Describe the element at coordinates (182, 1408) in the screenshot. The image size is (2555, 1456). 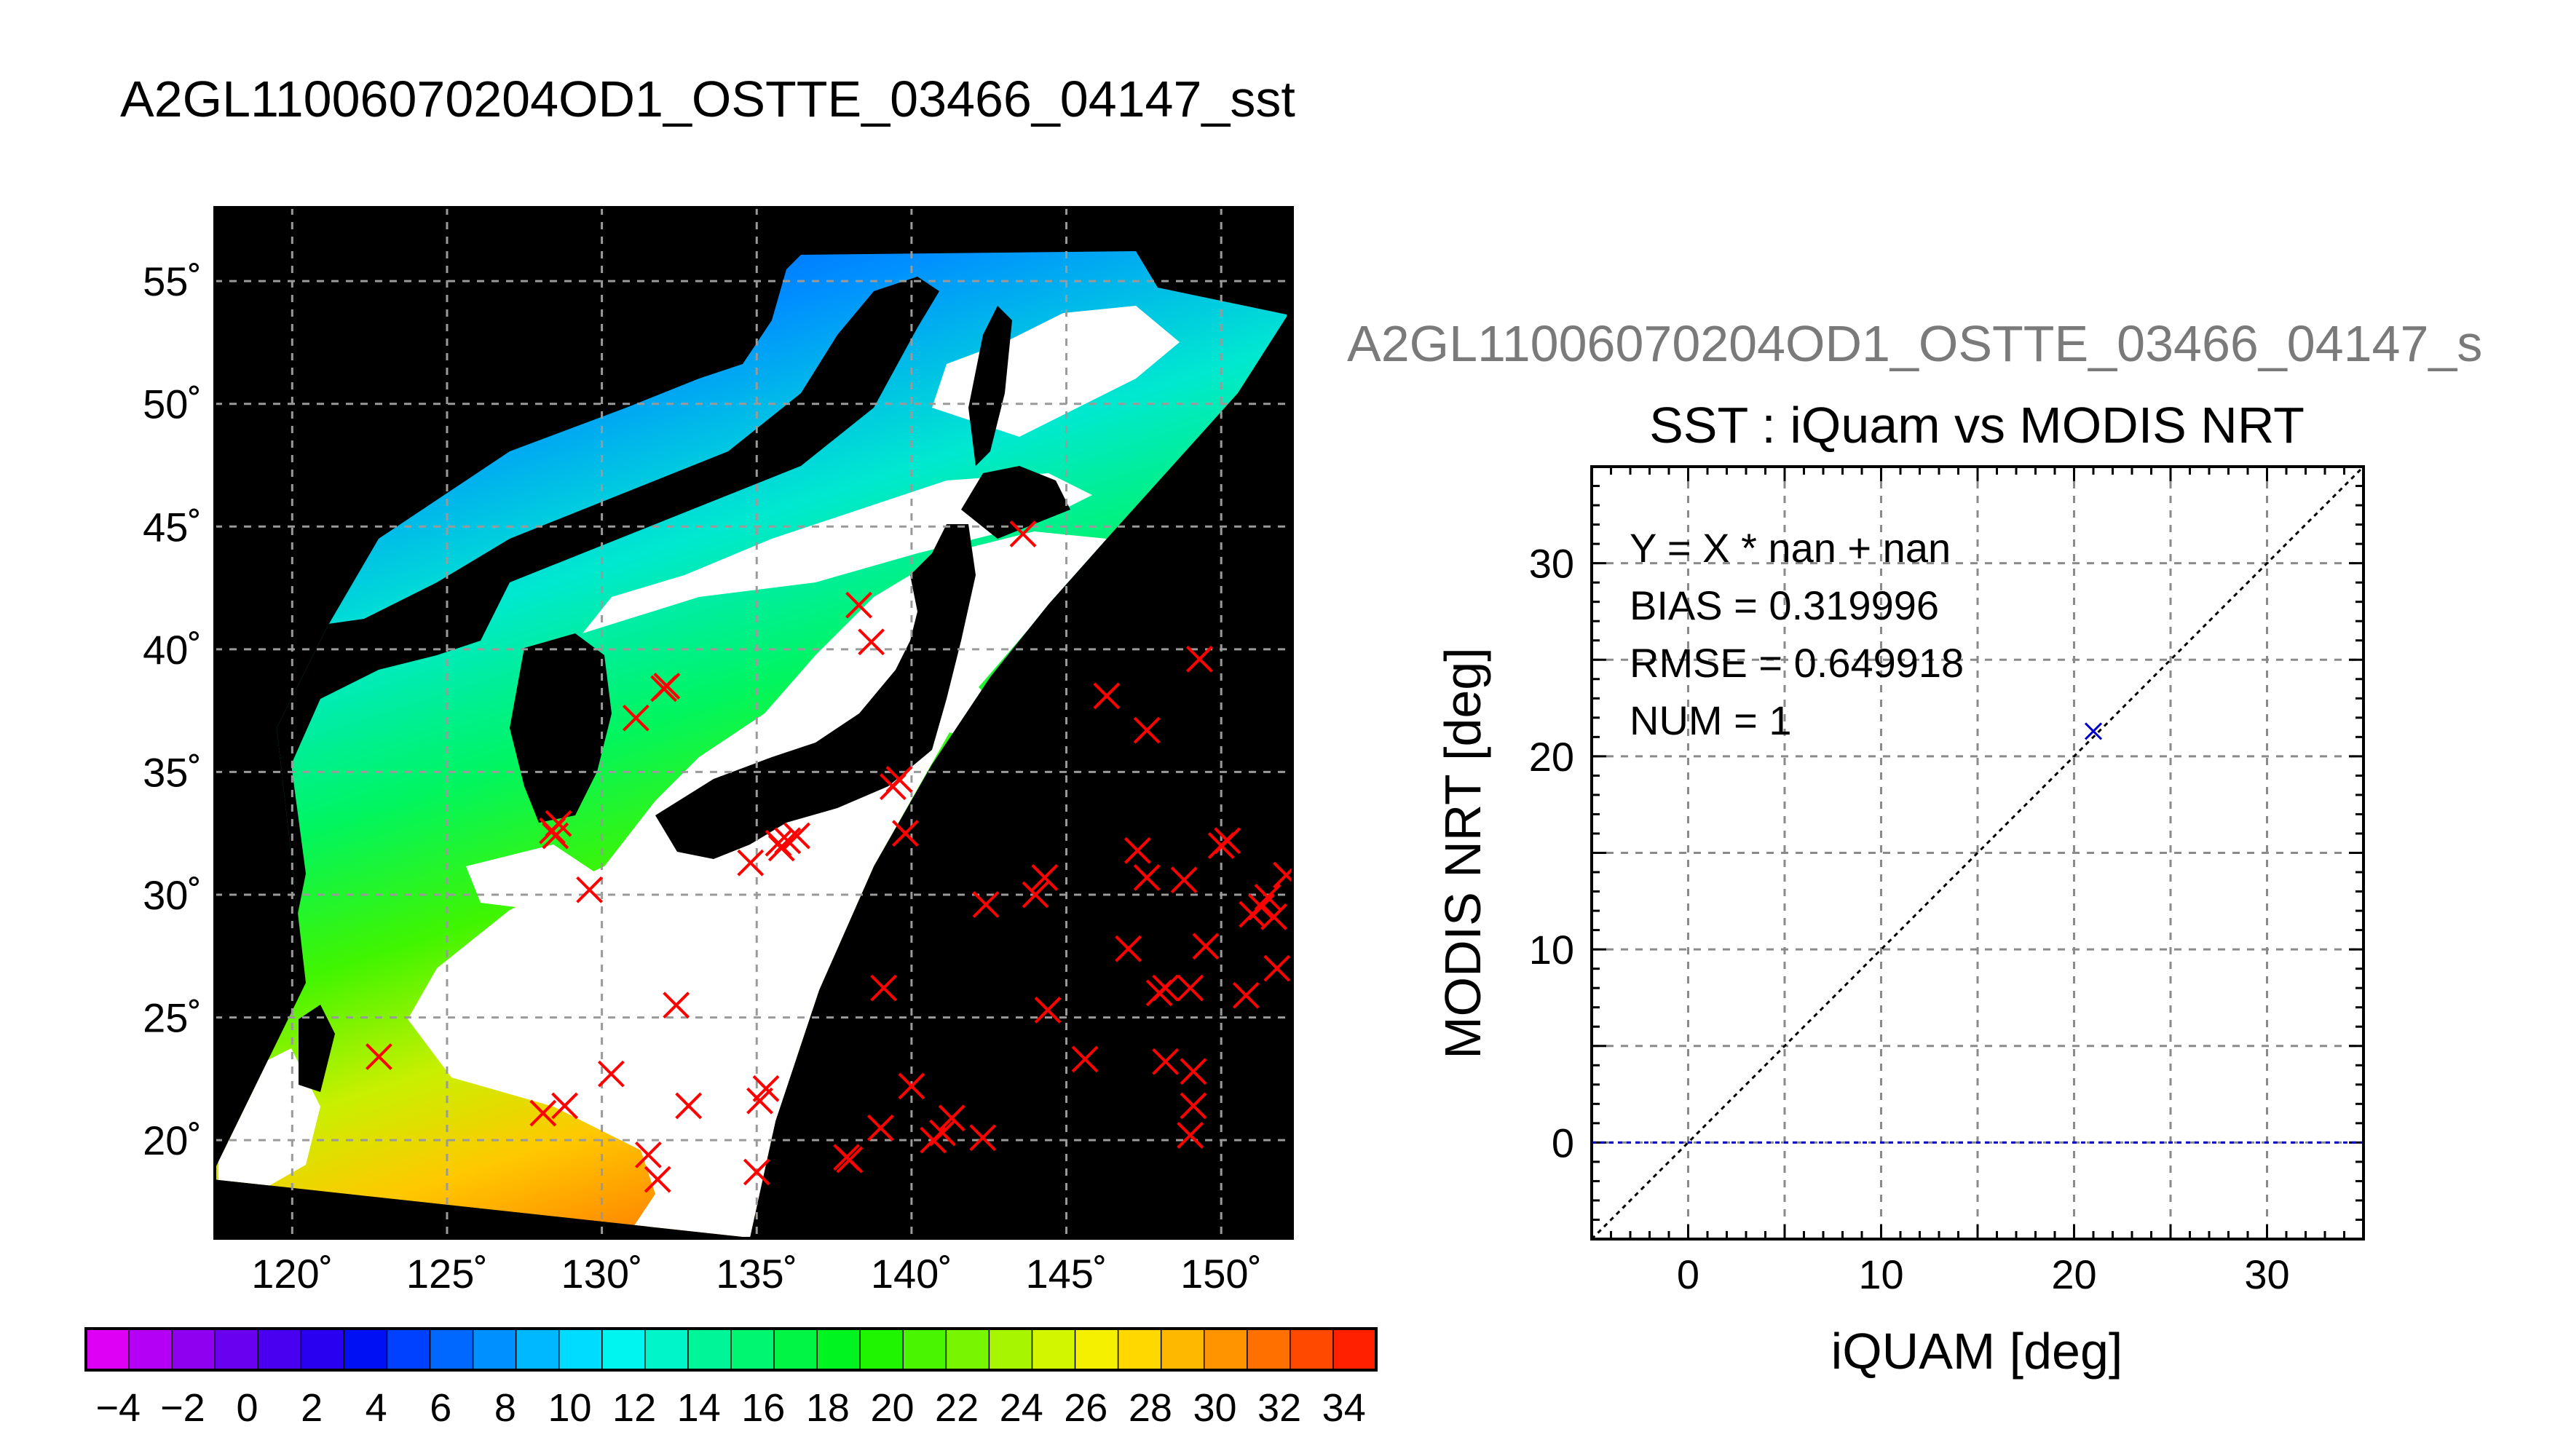
I see `colorbar-tick-label: −2` at that location.